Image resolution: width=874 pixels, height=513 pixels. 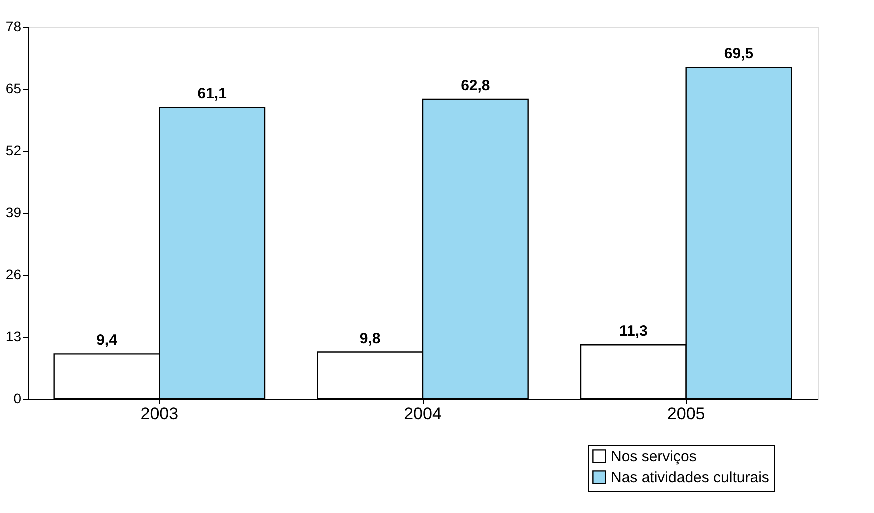 What do you see at coordinates (423, 414) in the screenshot?
I see `x-tick-label: 2004` at bounding box center [423, 414].